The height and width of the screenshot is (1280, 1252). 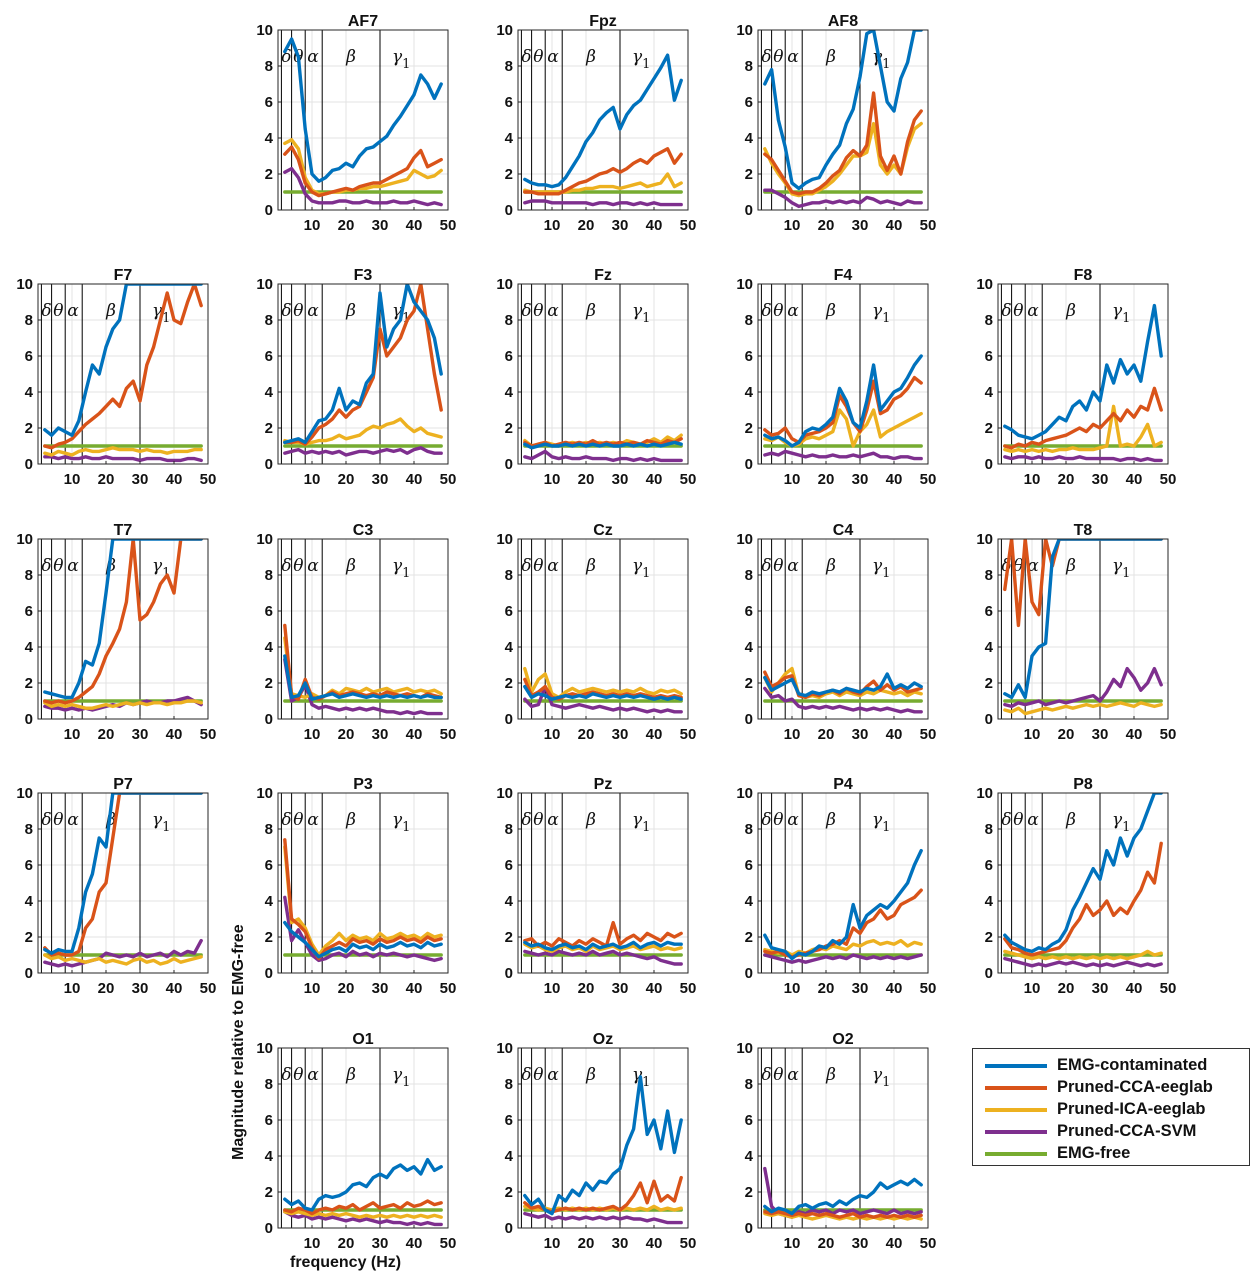 What do you see at coordinates (603, 1039) in the screenshot?
I see `panel-title: Oz` at bounding box center [603, 1039].